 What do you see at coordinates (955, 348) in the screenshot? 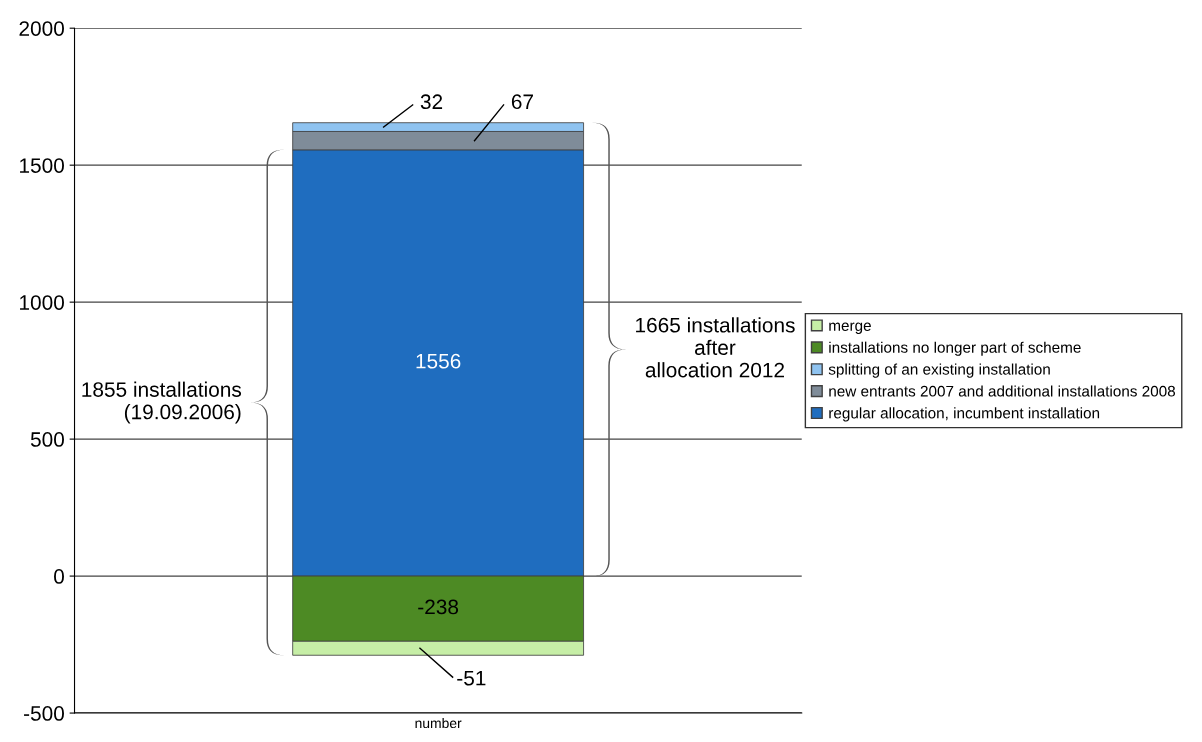
I see `legend-label: installations no longer part of scheme` at bounding box center [955, 348].